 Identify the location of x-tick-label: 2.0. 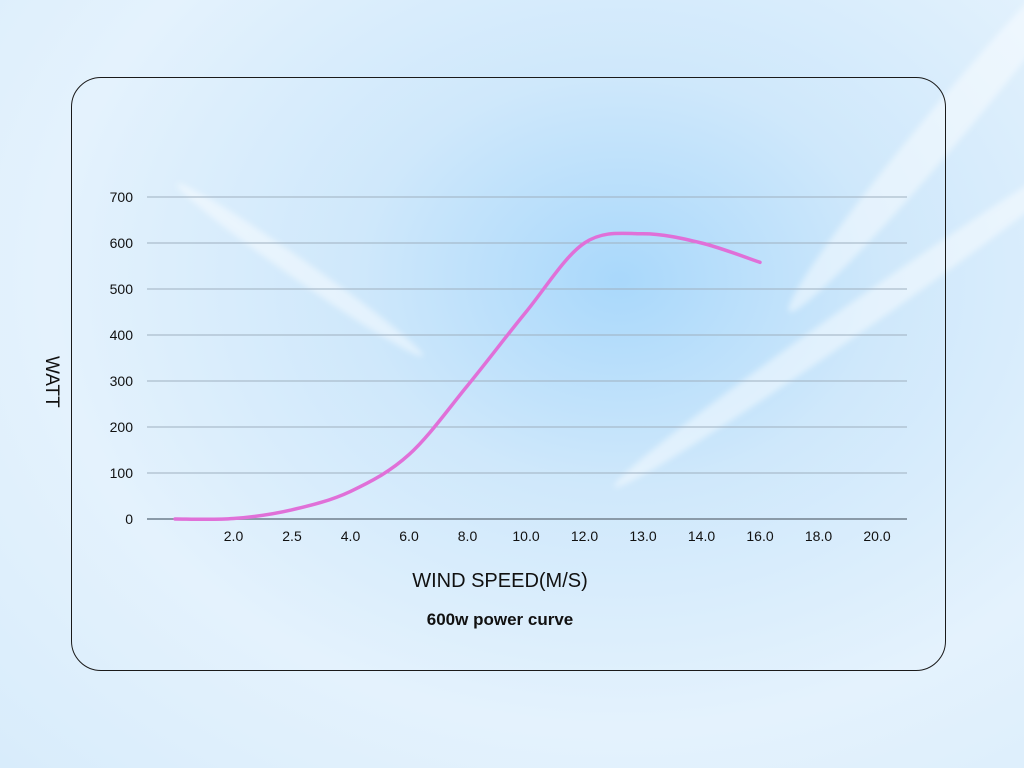
(234, 536).